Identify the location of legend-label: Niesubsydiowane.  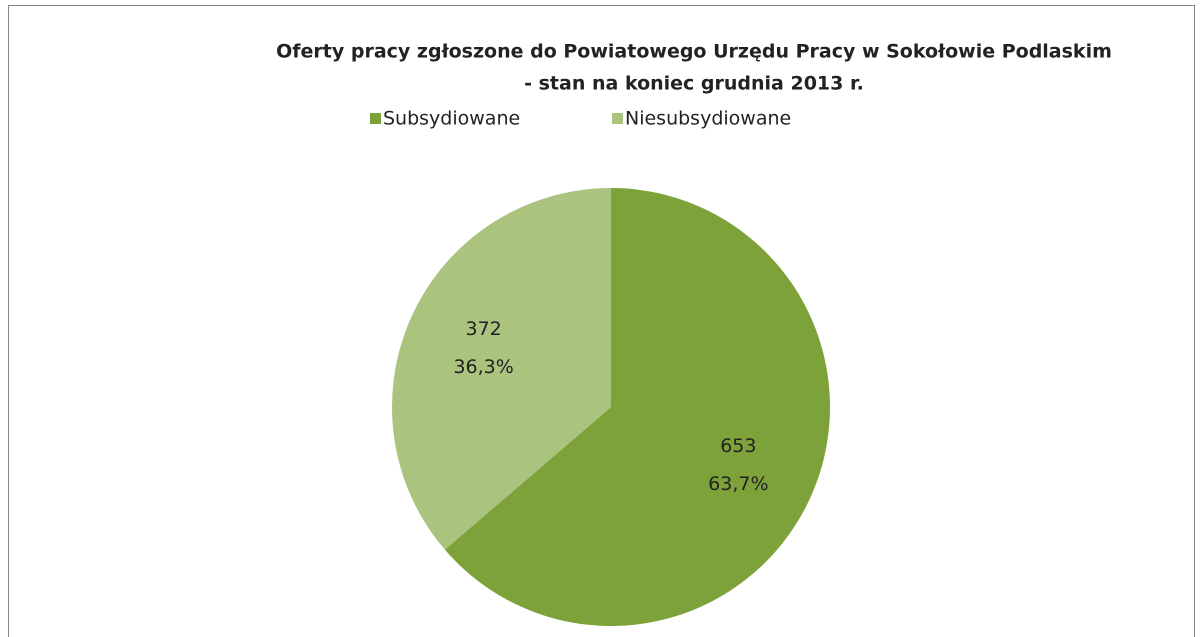
(708, 119).